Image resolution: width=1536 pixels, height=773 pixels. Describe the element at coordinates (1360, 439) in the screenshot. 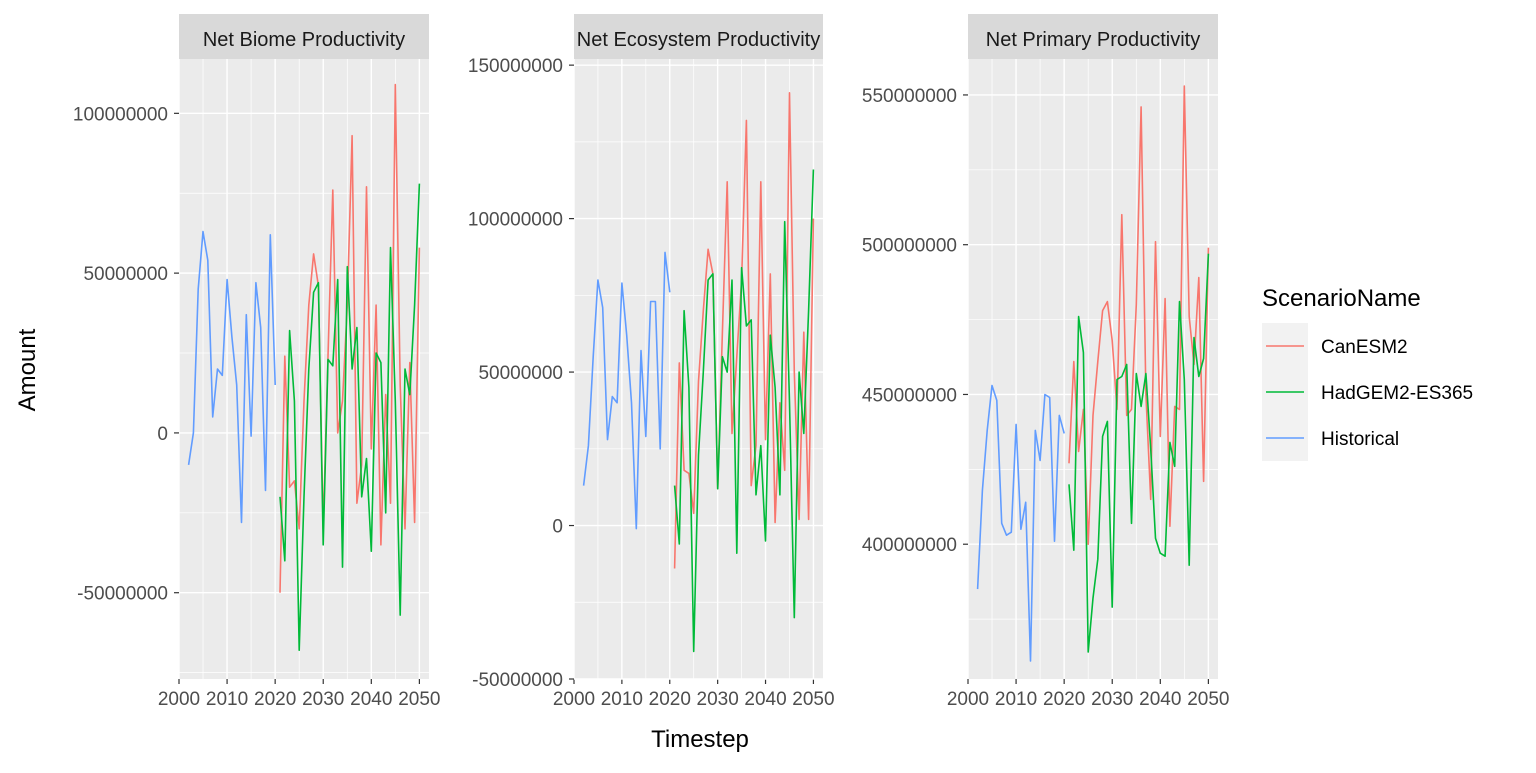

I see `legend-label: Historical` at that location.